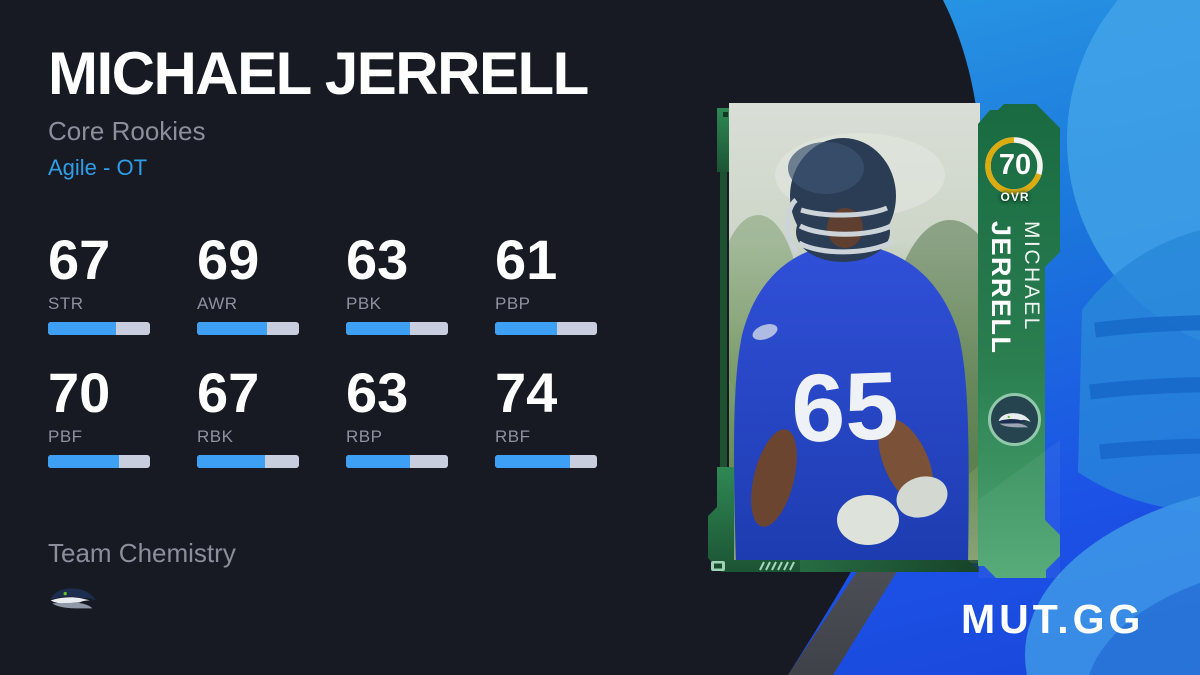 This screenshot has width=1200, height=675. I want to click on stat-label: PBF, so click(65, 436).